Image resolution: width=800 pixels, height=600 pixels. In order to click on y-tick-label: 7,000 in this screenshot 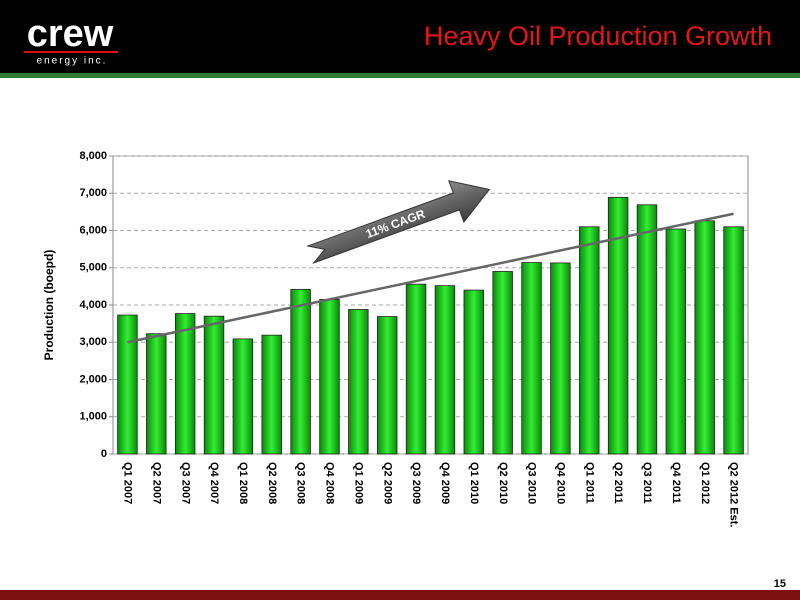, I will do `click(93, 193)`.